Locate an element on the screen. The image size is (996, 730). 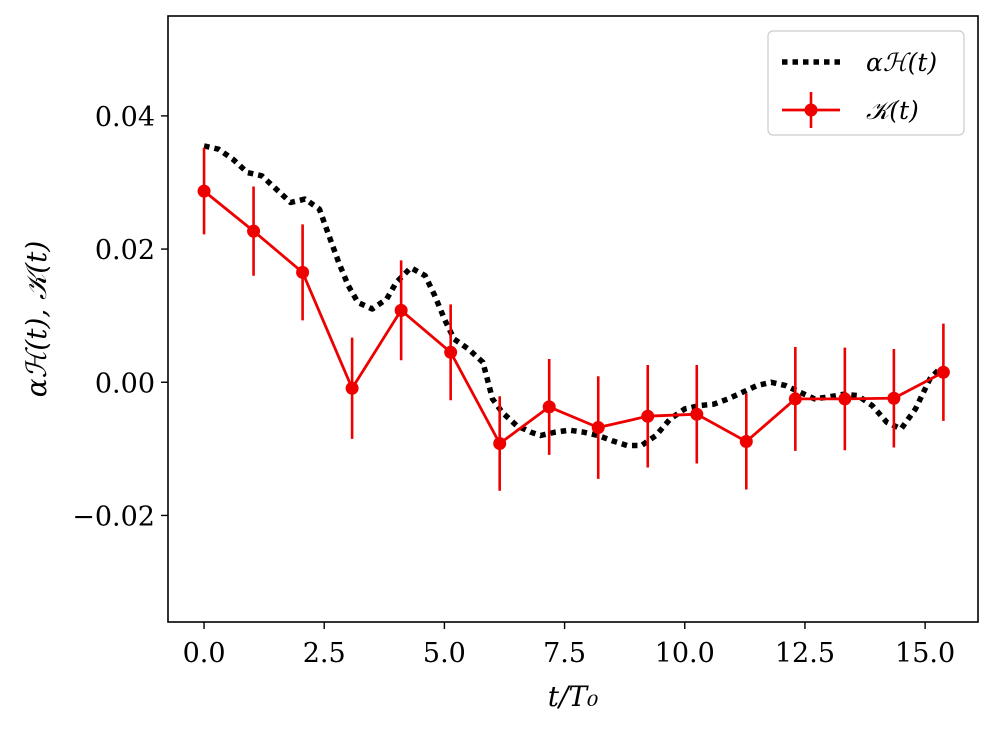
y-tick-label: 0.04 is located at coordinates (125, 117).